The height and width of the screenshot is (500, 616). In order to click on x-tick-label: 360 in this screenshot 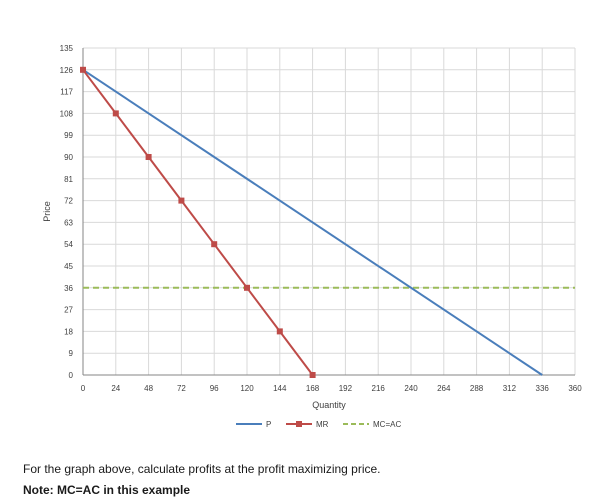, I will do `click(575, 388)`.